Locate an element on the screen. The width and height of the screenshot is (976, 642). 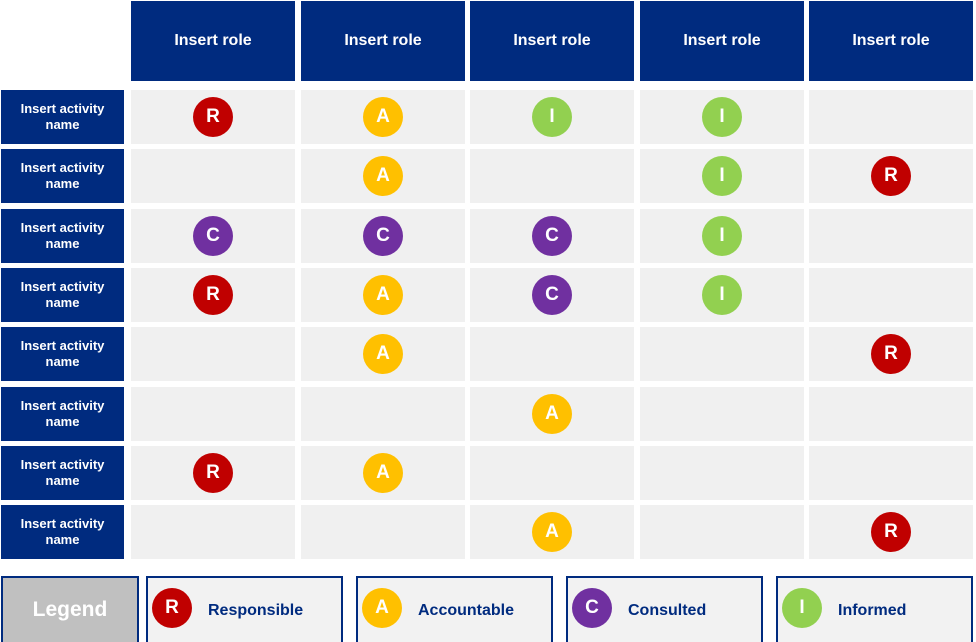
legend-badge: R is located at coordinates (172, 608).